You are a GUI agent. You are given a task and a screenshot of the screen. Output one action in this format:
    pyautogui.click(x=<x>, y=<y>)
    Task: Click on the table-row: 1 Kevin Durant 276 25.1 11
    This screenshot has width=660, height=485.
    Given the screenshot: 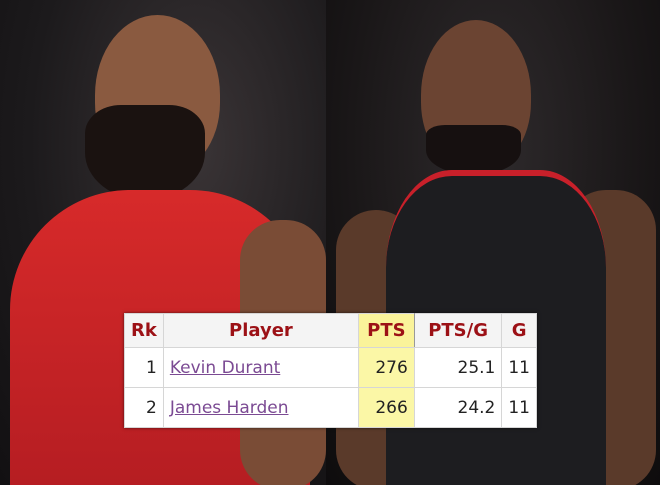 What is the action you would take?
    pyautogui.click(x=330, y=367)
    